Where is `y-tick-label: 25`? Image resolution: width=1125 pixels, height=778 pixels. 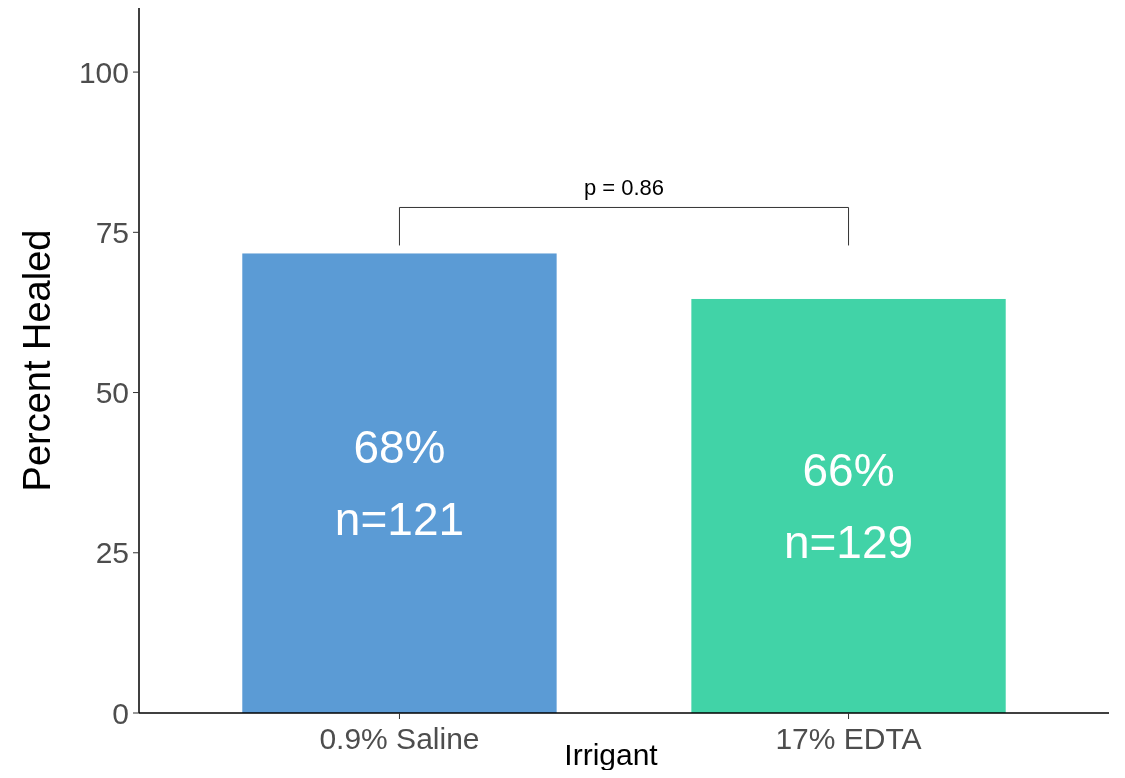
y-tick-label: 25 is located at coordinates (112, 553).